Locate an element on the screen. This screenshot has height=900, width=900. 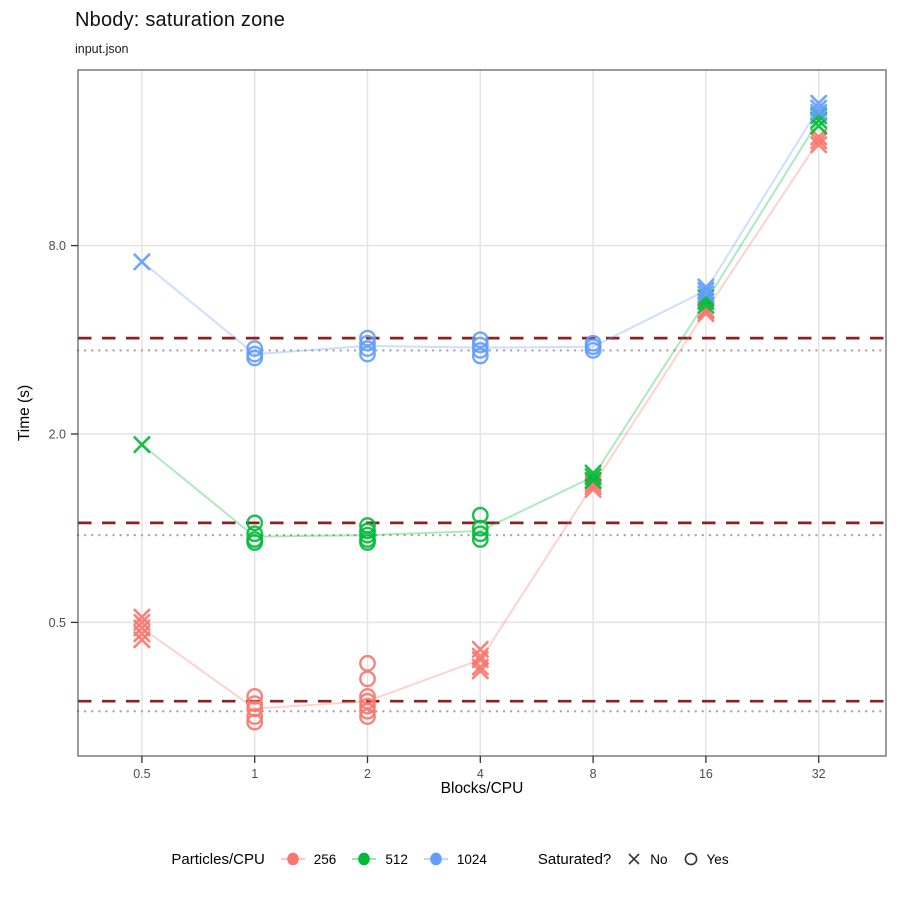
x-tick-label: 16 is located at coordinates (706, 774).